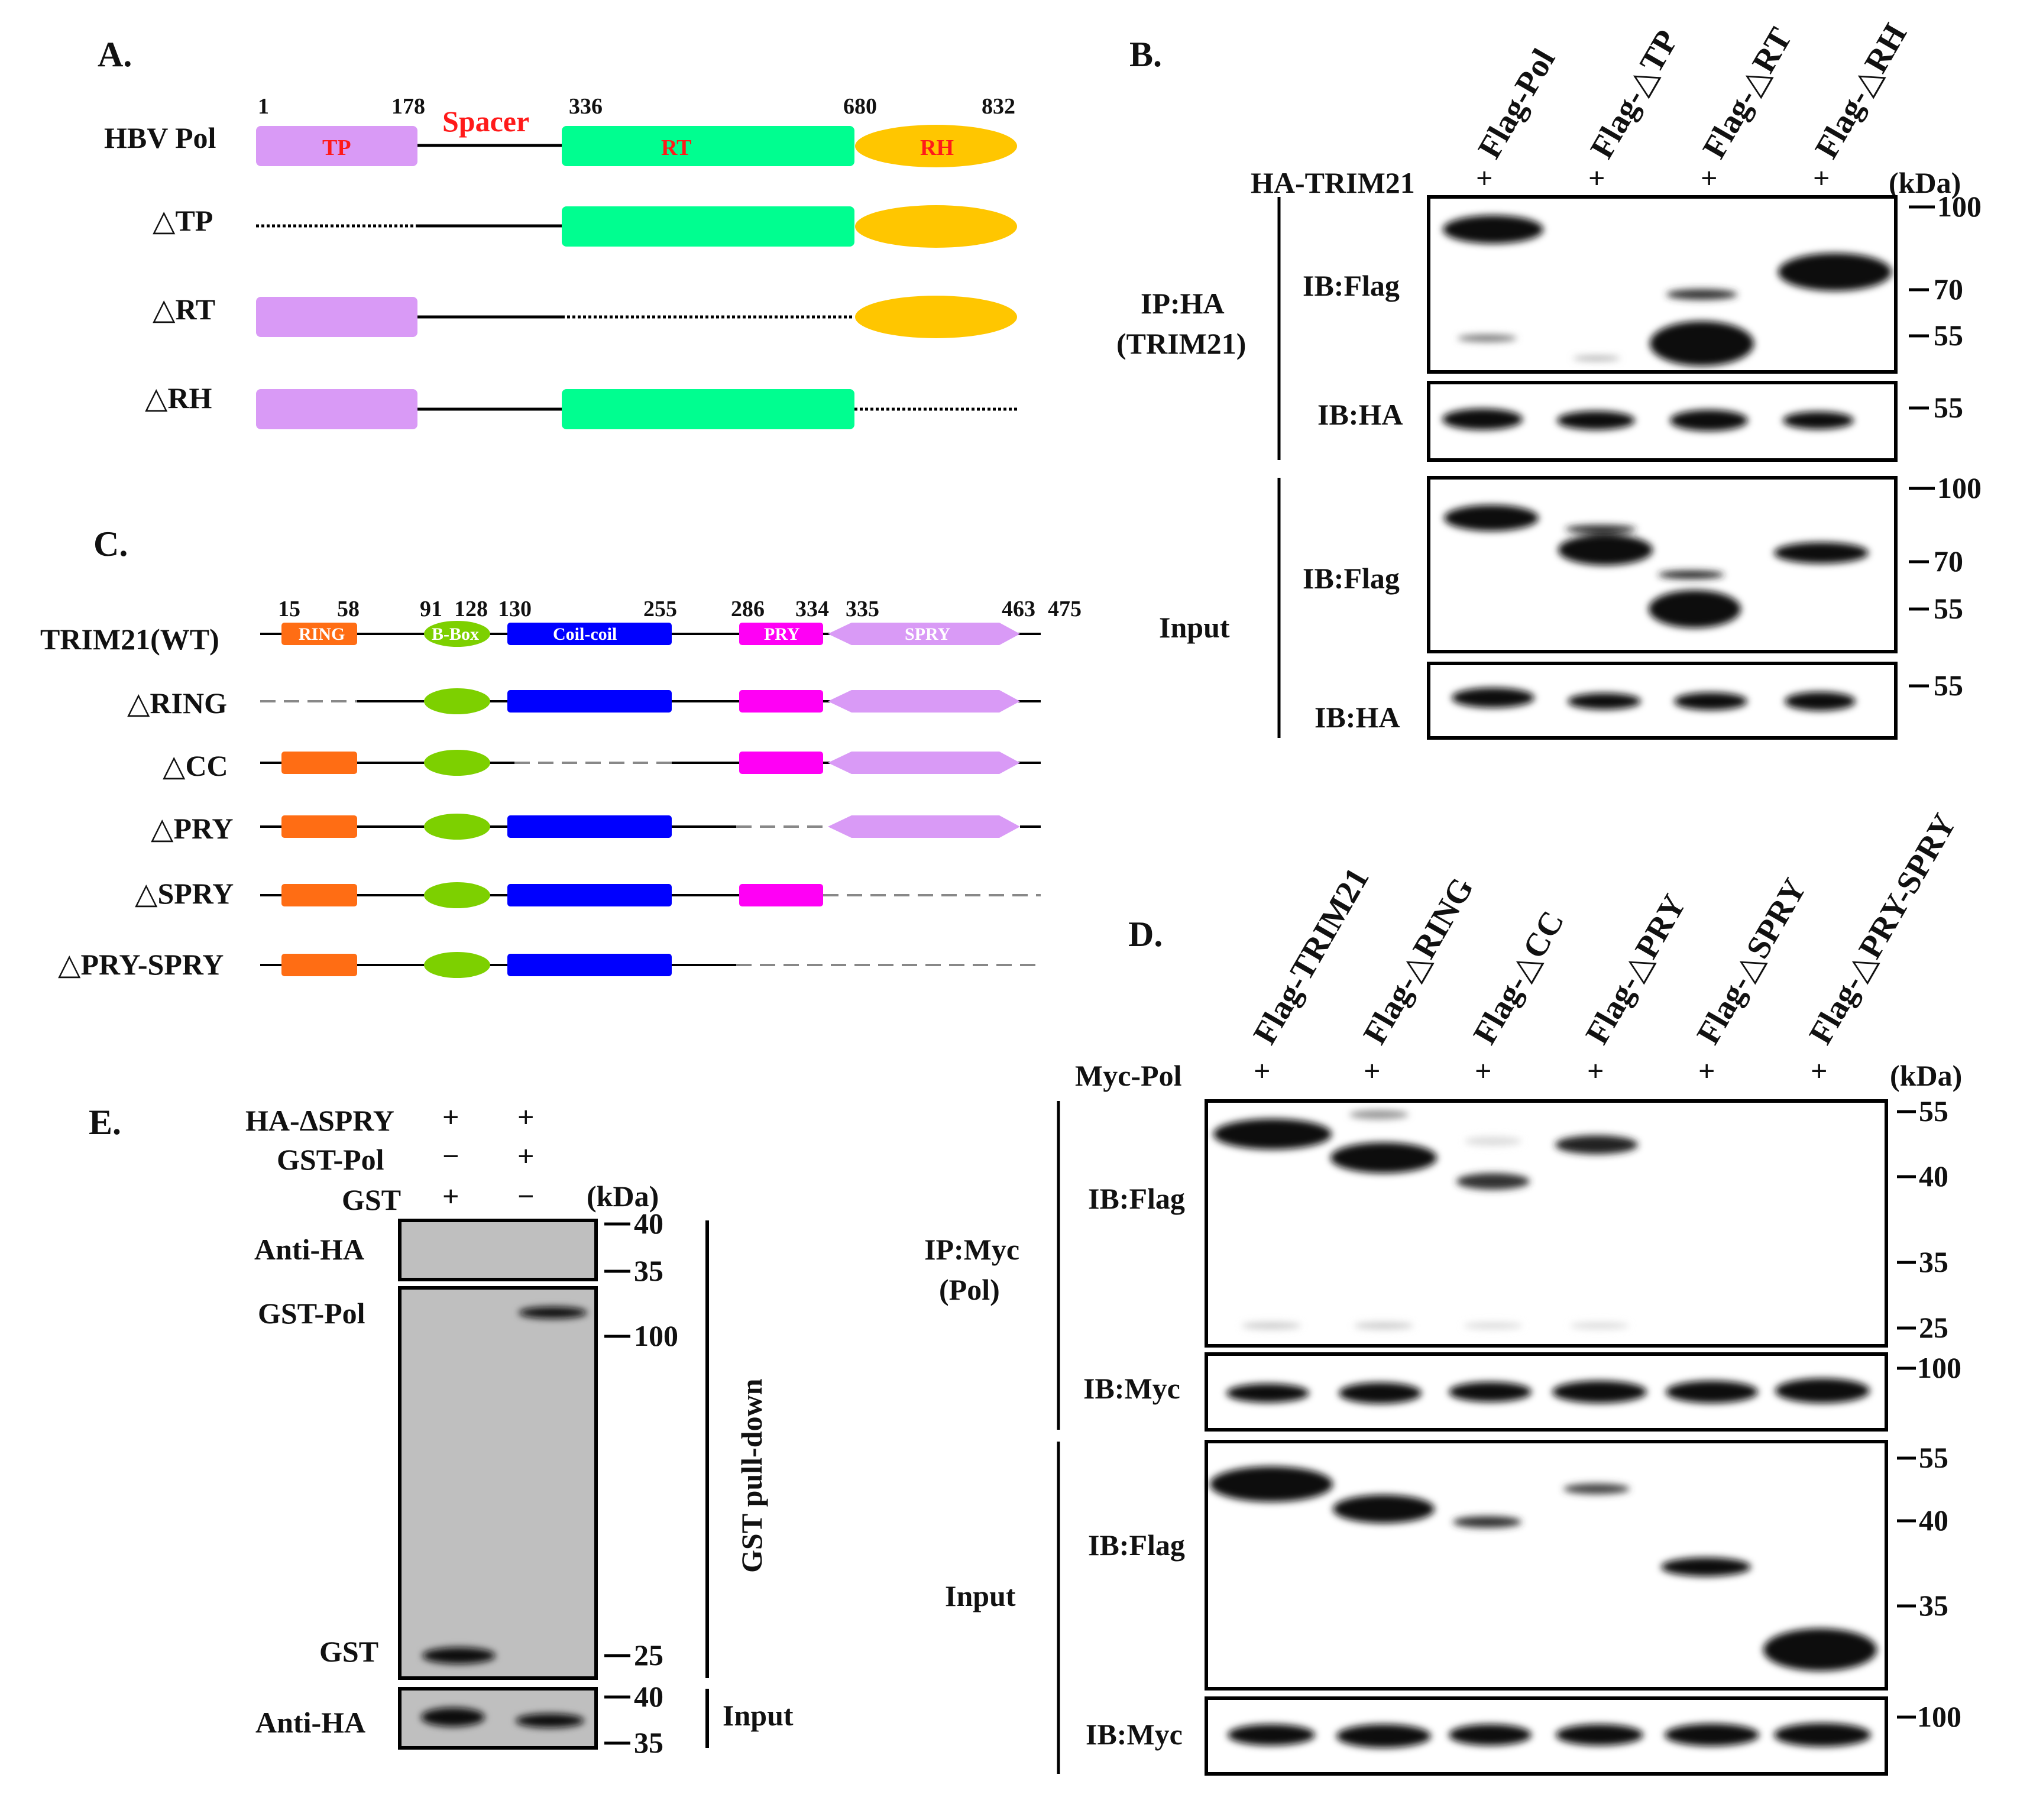 The width and height of the screenshot is (2017, 1820). Describe the element at coordinates (184, 309) in the screenshot. I see `row-label: △RT` at that location.